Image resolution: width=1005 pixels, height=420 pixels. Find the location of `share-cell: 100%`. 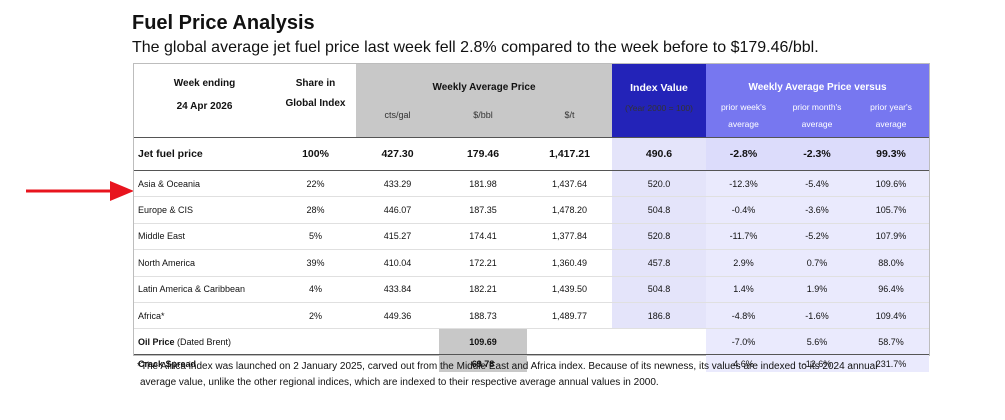

share-cell: 100% is located at coordinates (315, 154).